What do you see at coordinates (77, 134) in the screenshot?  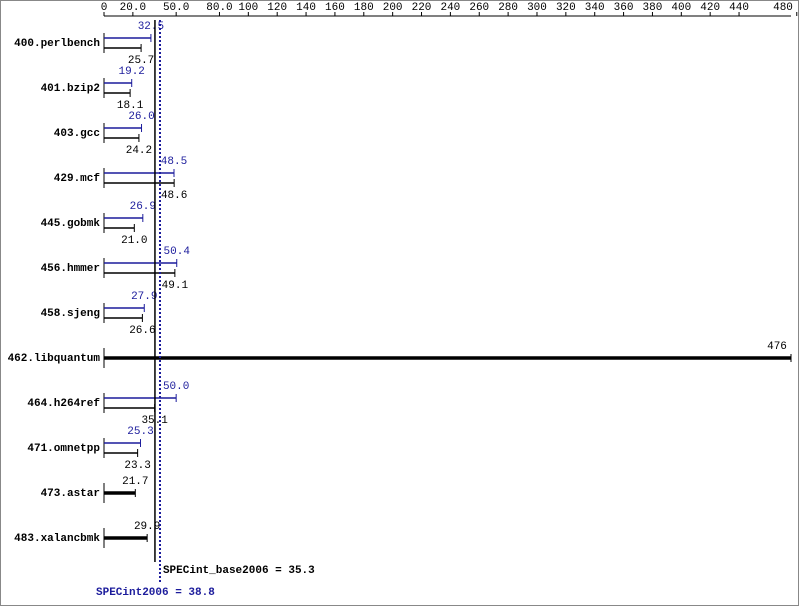 I see `category-label: 403.gcc` at bounding box center [77, 134].